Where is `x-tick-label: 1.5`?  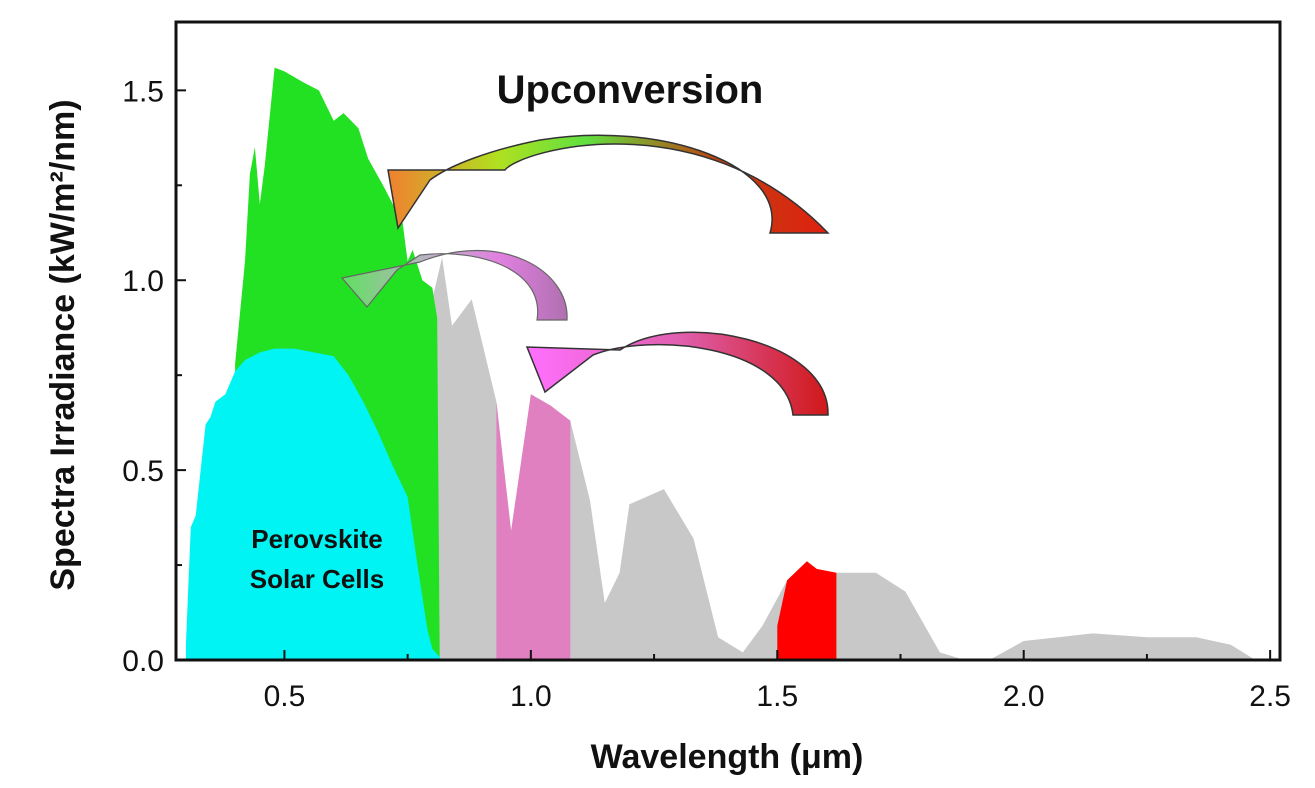
x-tick-label: 1.5 is located at coordinates (777, 696).